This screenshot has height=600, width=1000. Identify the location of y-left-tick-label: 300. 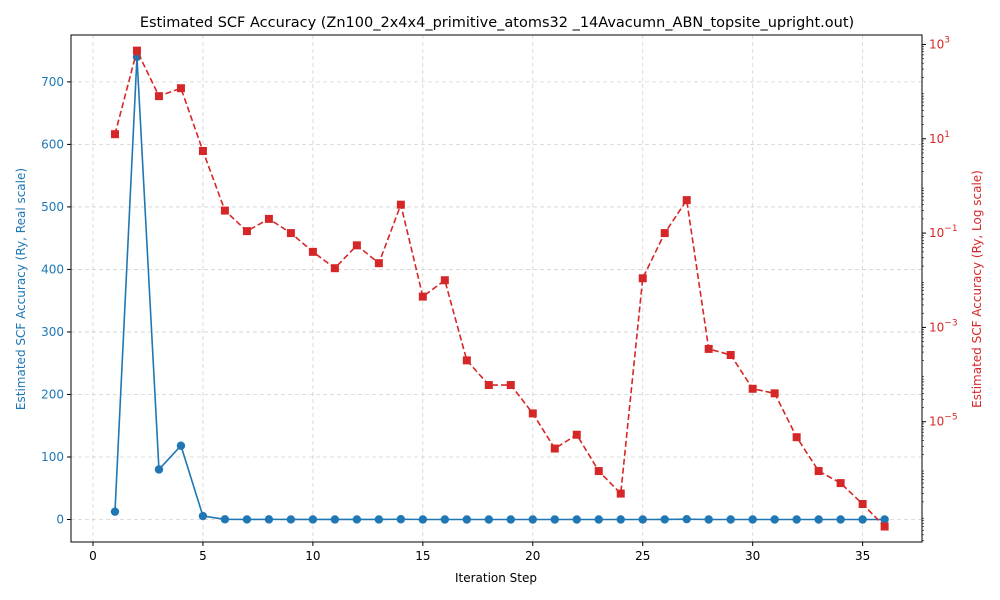
(52, 332).